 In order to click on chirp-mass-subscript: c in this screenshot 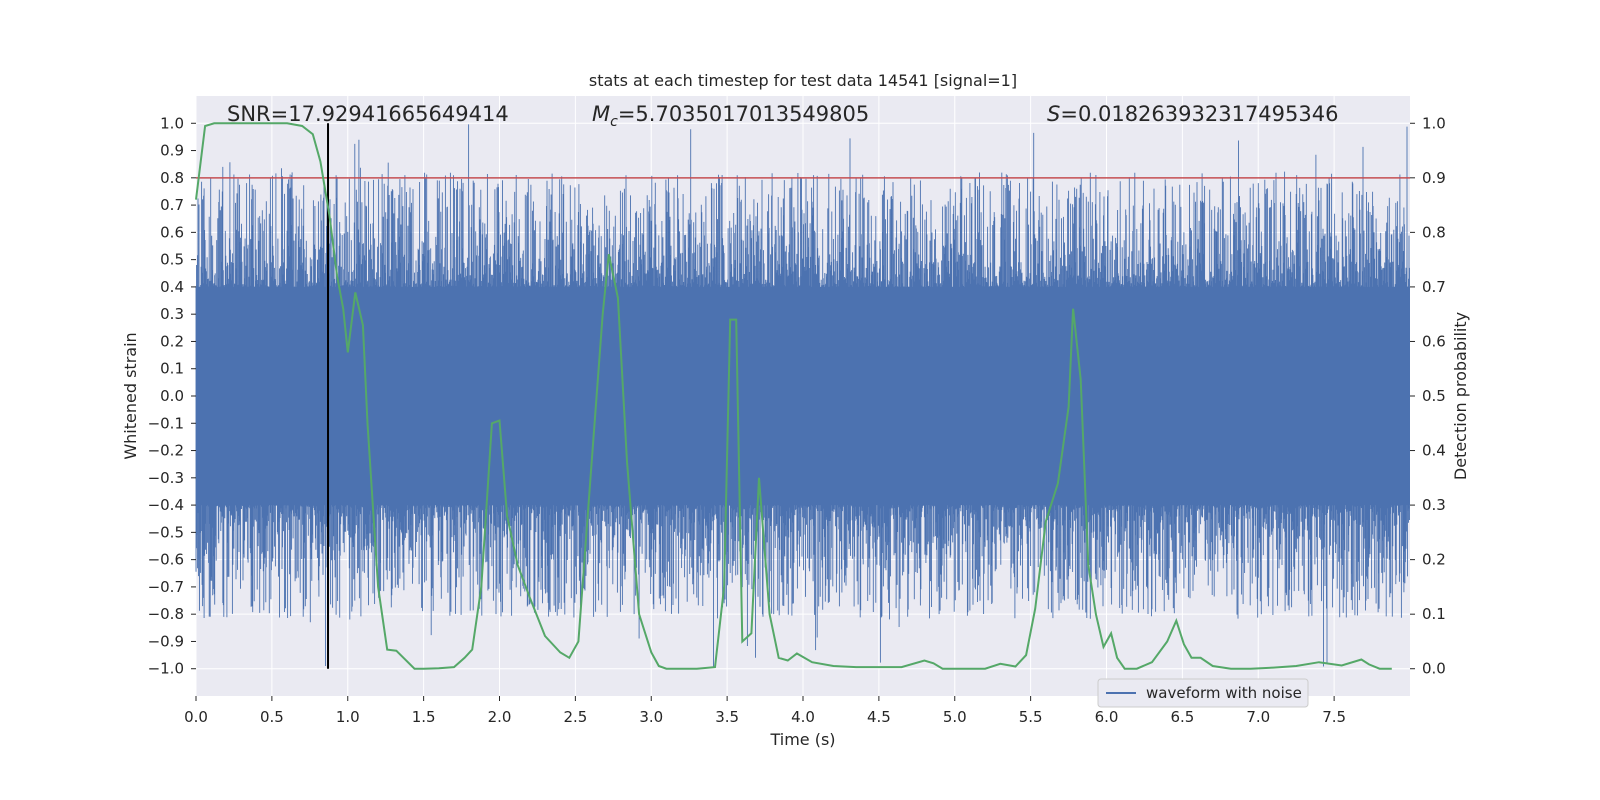, I will do `click(614, 122)`.